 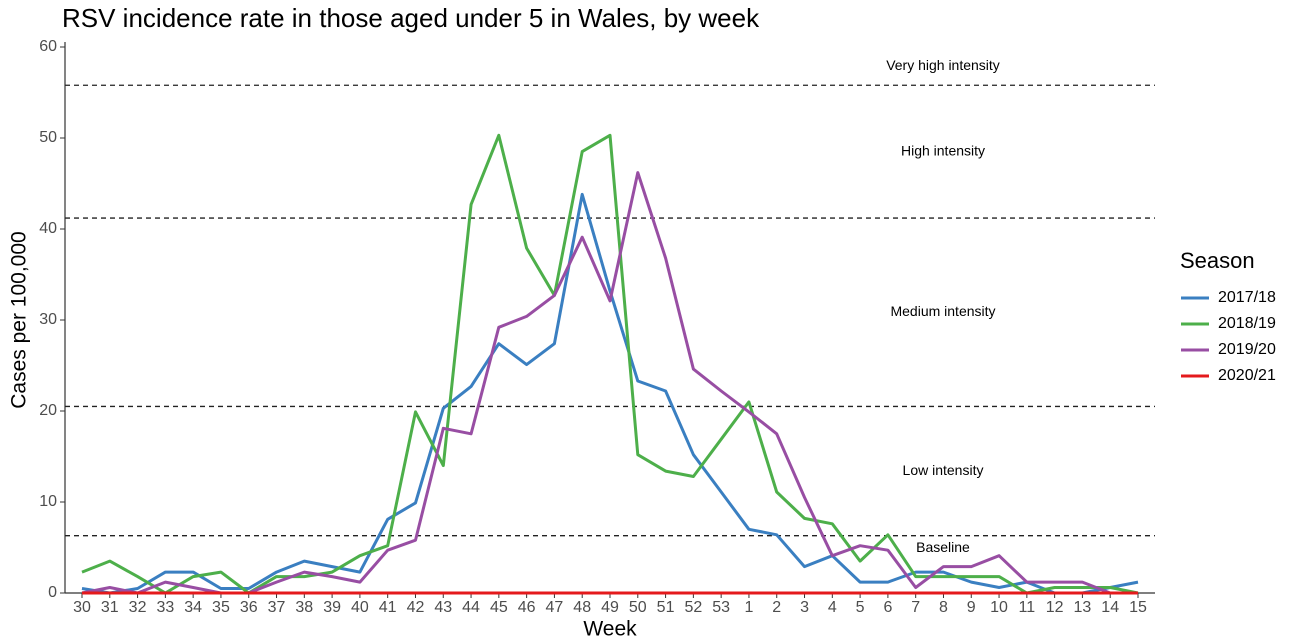 What do you see at coordinates (165, 607) in the screenshot?
I see `x-tick-label: 33` at bounding box center [165, 607].